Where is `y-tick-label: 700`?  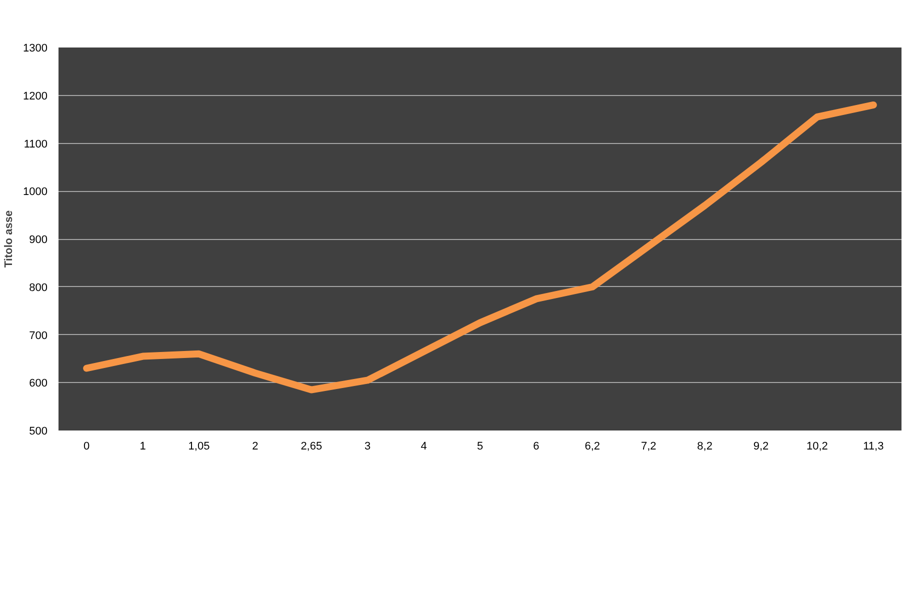
y-tick-label: 700 is located at coordinates (38, 336).